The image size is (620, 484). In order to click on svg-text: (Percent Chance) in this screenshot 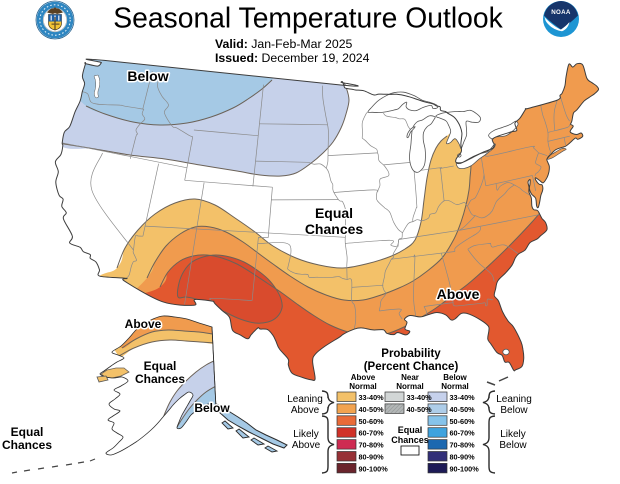, I will do `click(411, 367)`.